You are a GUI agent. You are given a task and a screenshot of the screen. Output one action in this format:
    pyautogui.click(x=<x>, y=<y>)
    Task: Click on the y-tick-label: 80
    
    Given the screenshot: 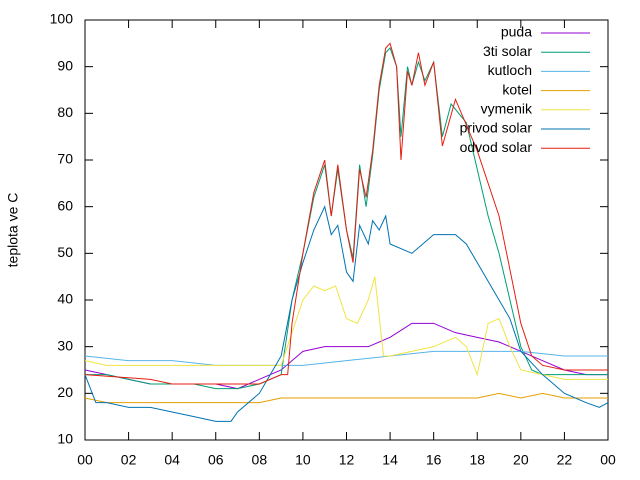 What is the action you would take?
    pyautogui.click(x=65, y=112)
    